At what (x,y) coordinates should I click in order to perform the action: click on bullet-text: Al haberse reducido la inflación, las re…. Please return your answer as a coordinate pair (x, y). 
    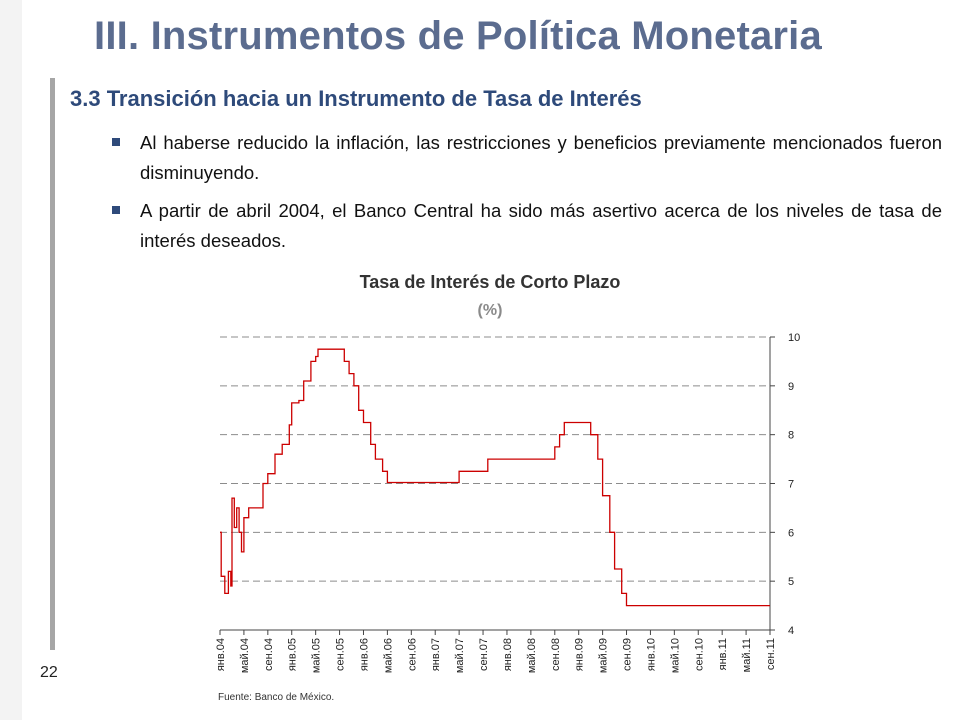
    Looking at the image, I should click on (541, 157).